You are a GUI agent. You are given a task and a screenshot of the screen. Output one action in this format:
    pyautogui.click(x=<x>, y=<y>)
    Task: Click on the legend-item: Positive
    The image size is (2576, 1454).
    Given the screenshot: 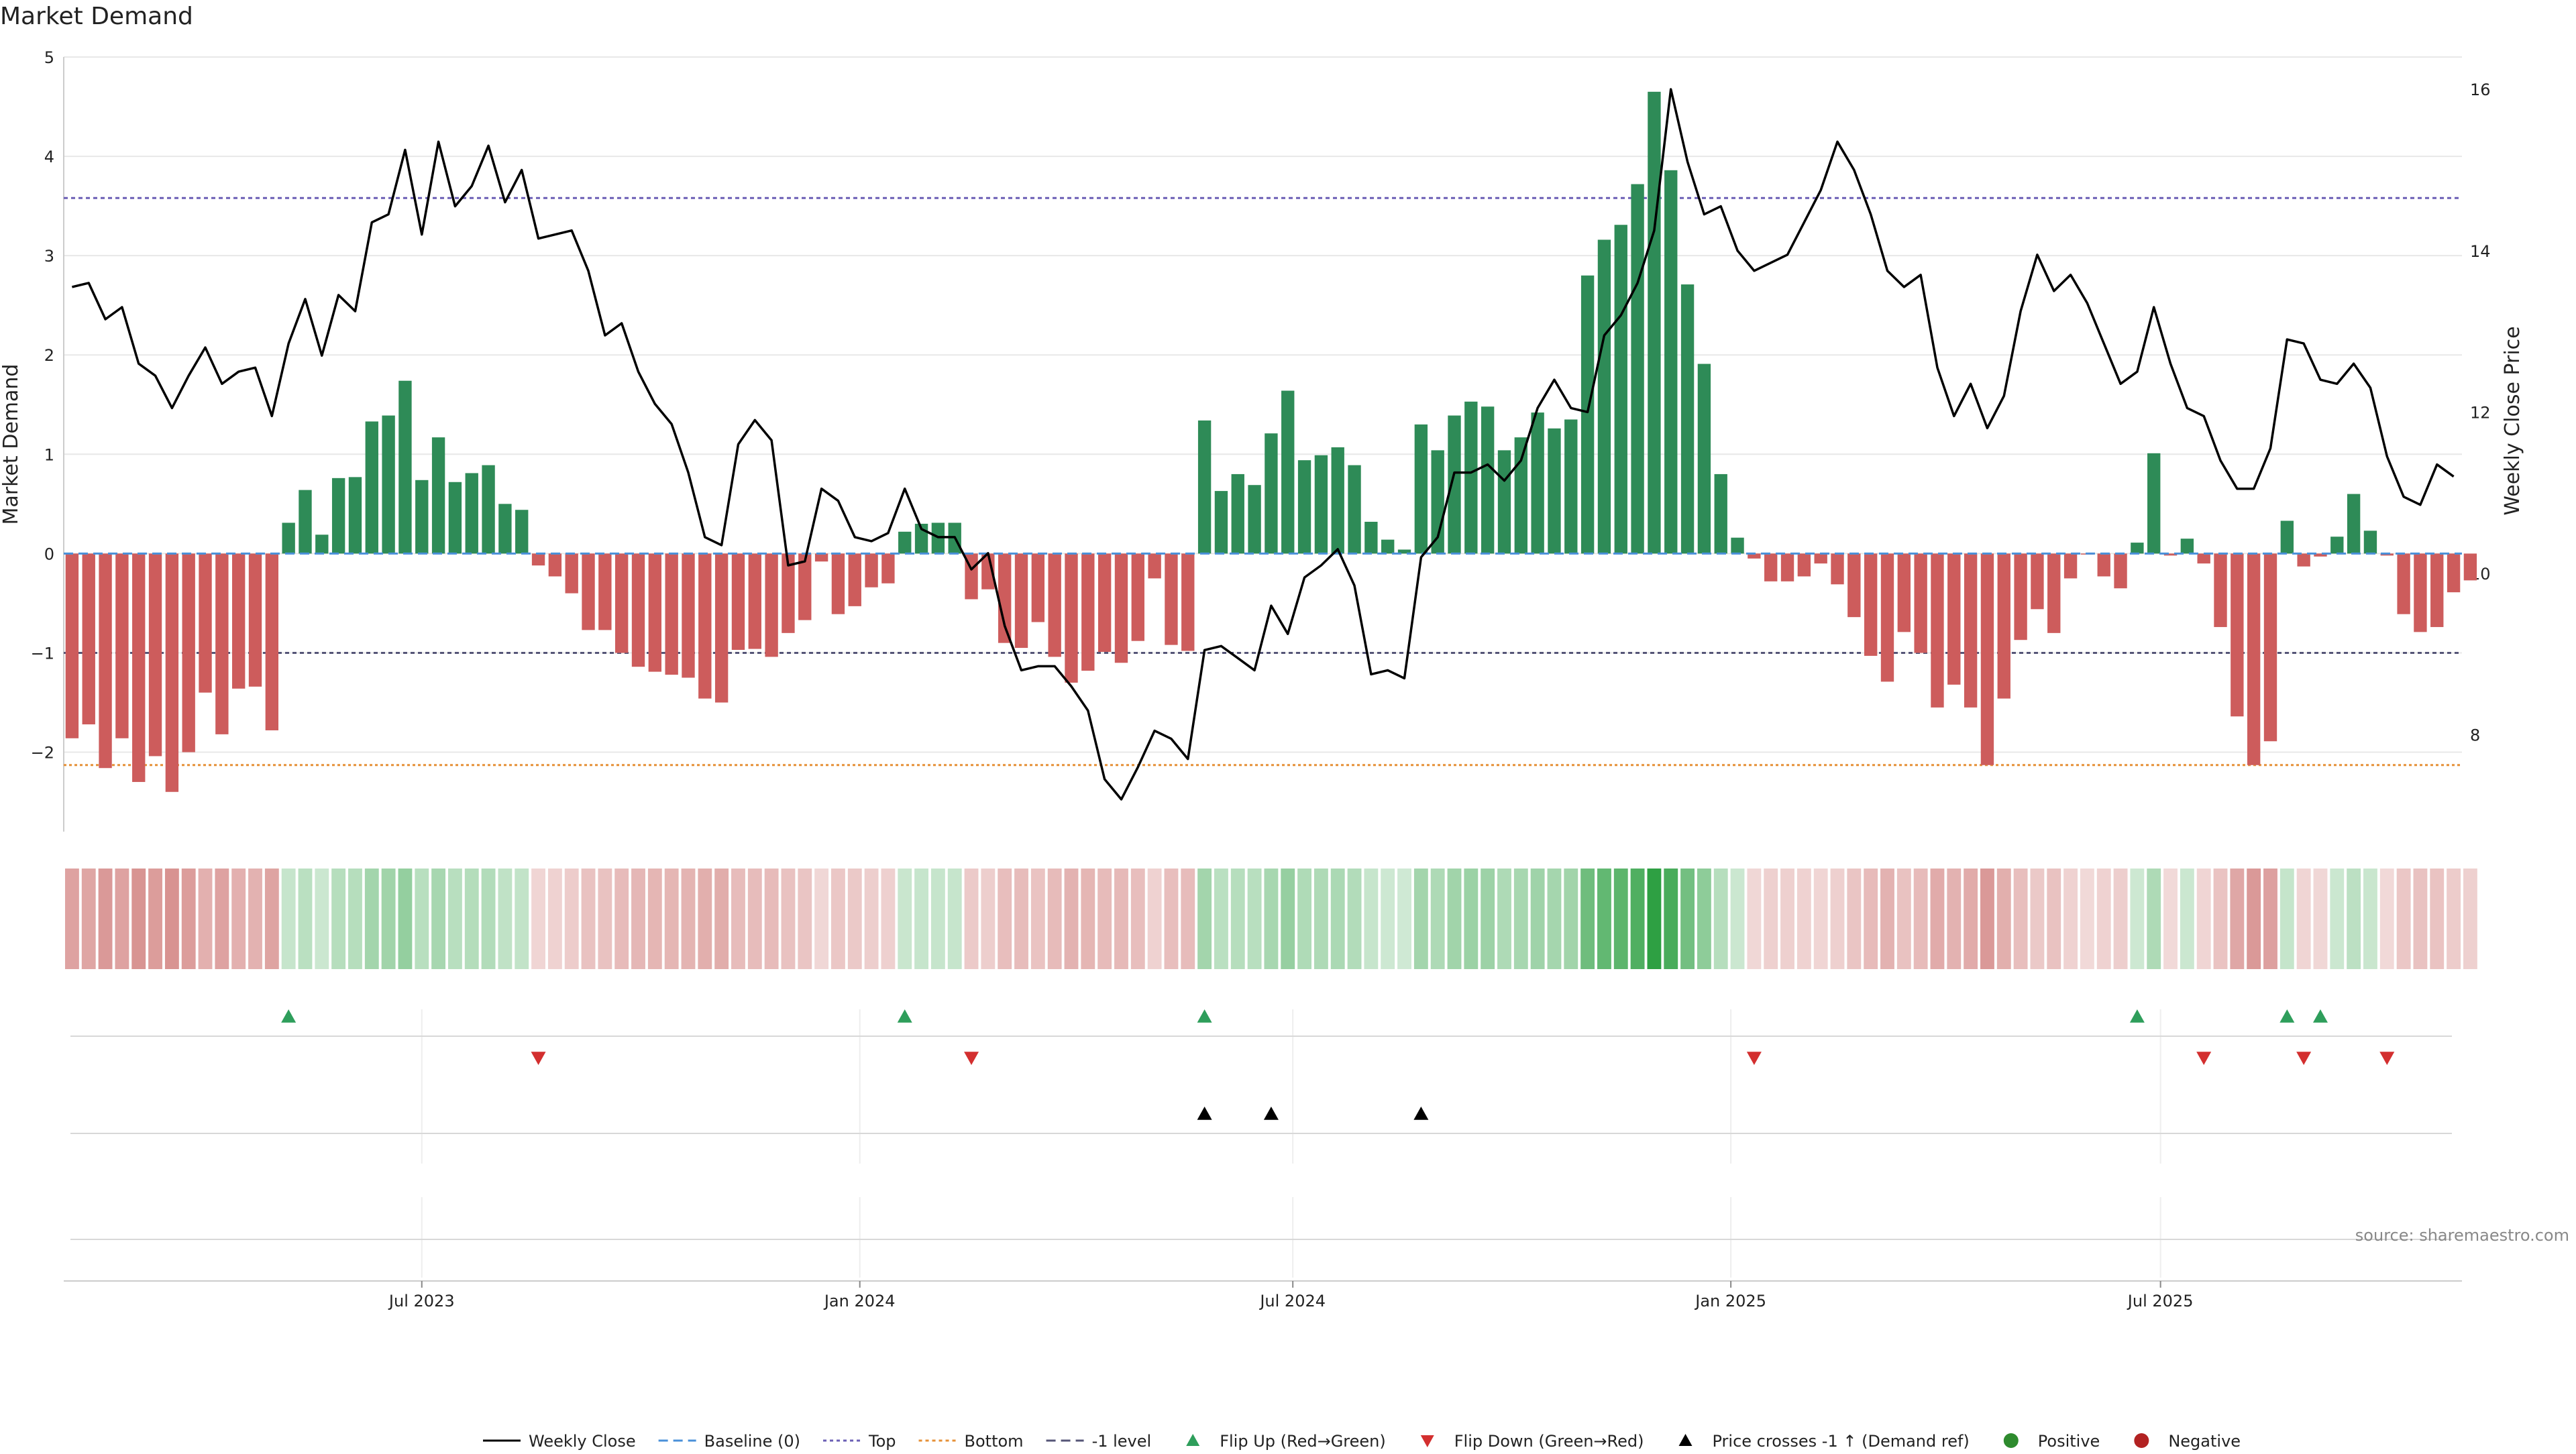 What is the action you would take?
    pyautogui.click(x=2051, y=1441)
    